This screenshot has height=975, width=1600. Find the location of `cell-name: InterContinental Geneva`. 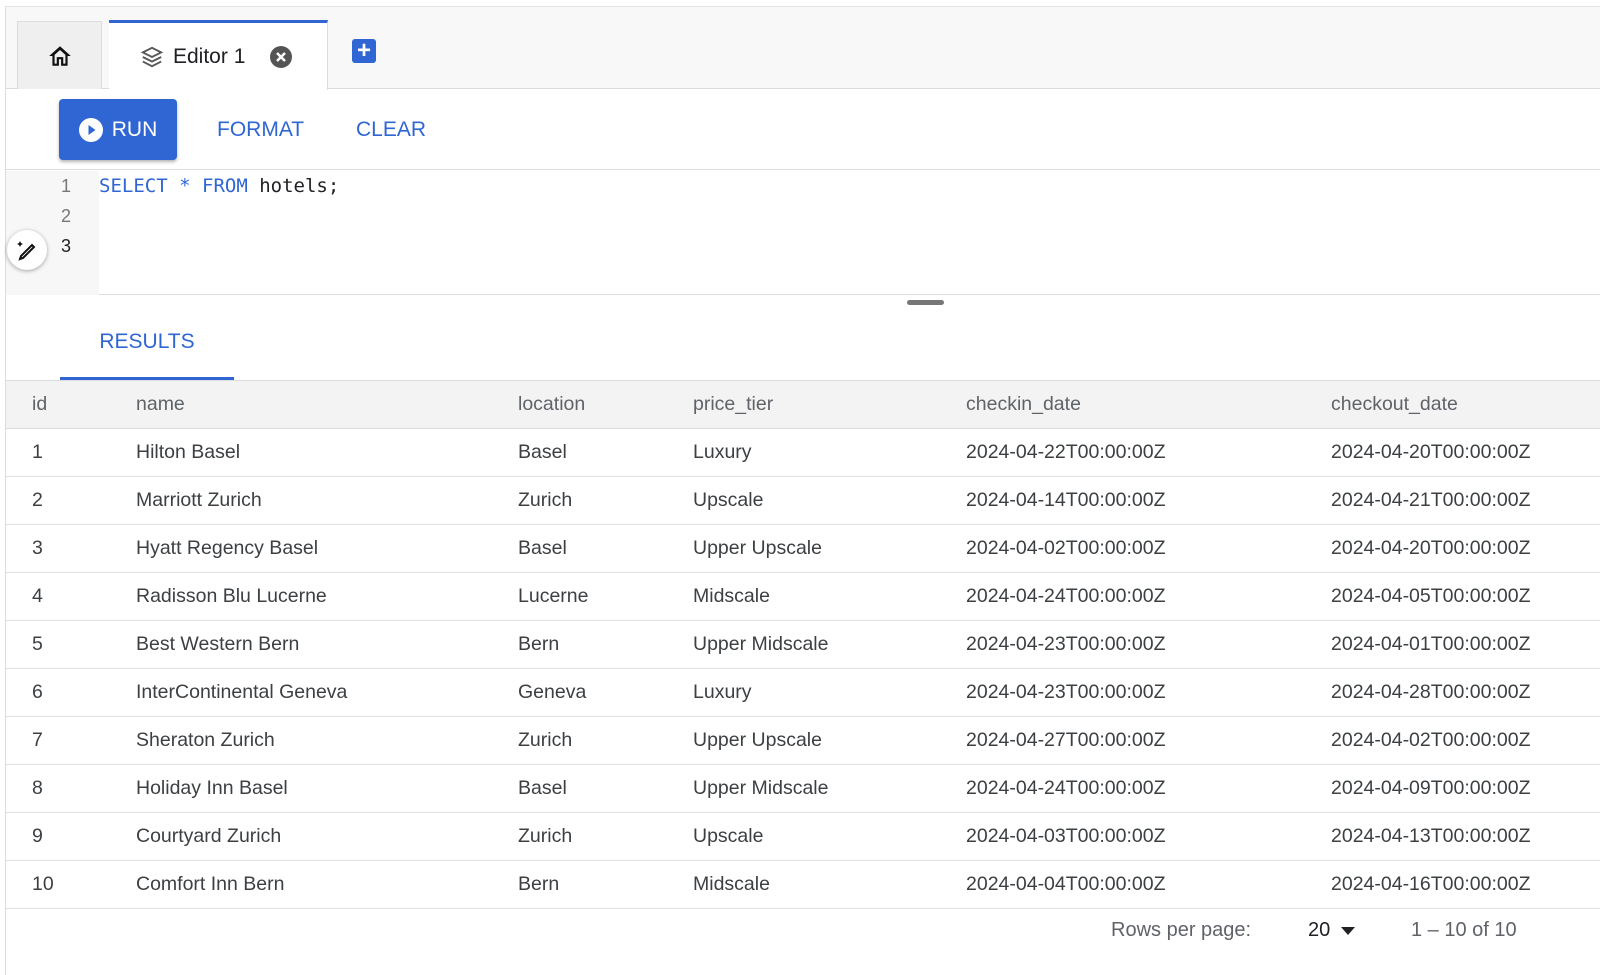

cell-name: InterContinental Geneva is located at coordinates (327, 692).